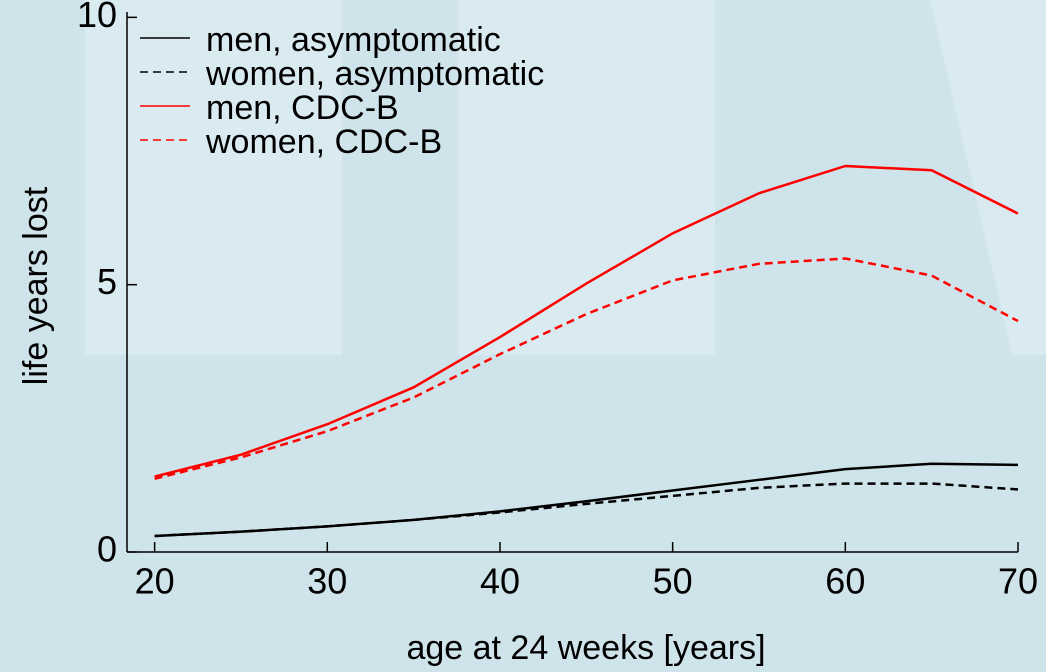  What do you see at coordinates (585, 648) in the screenshot?
I see `x-axis-label: age at 24 weeks [years]` at bounding box center [585, 648].